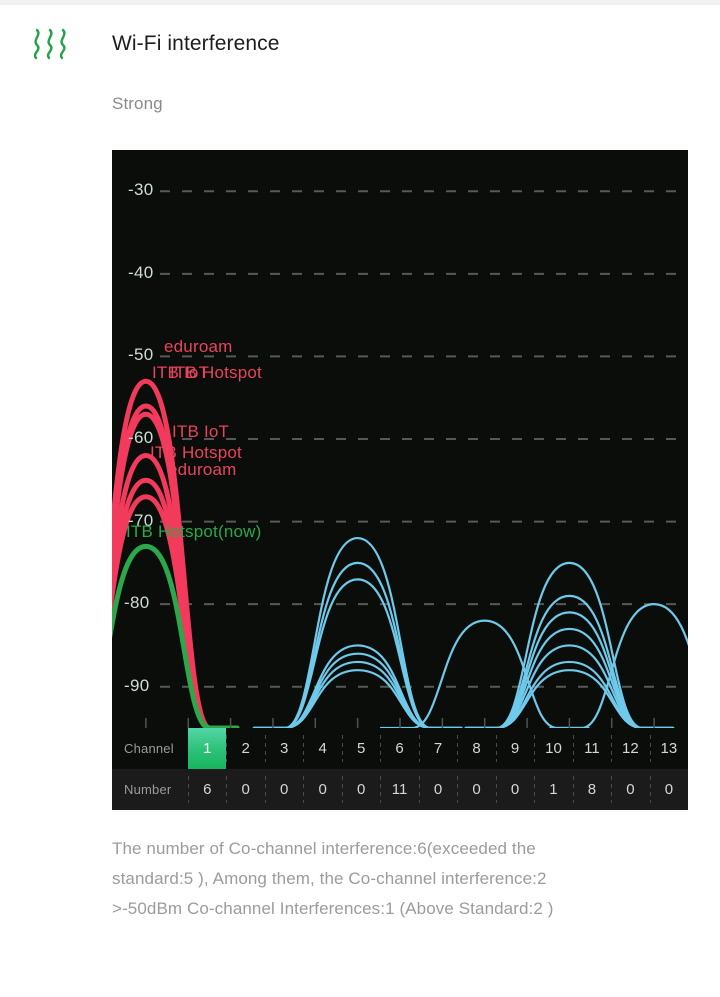  Describe the element at coordinates (148, 789) in the screenshot. I see `number-row-label: Number` at that location.